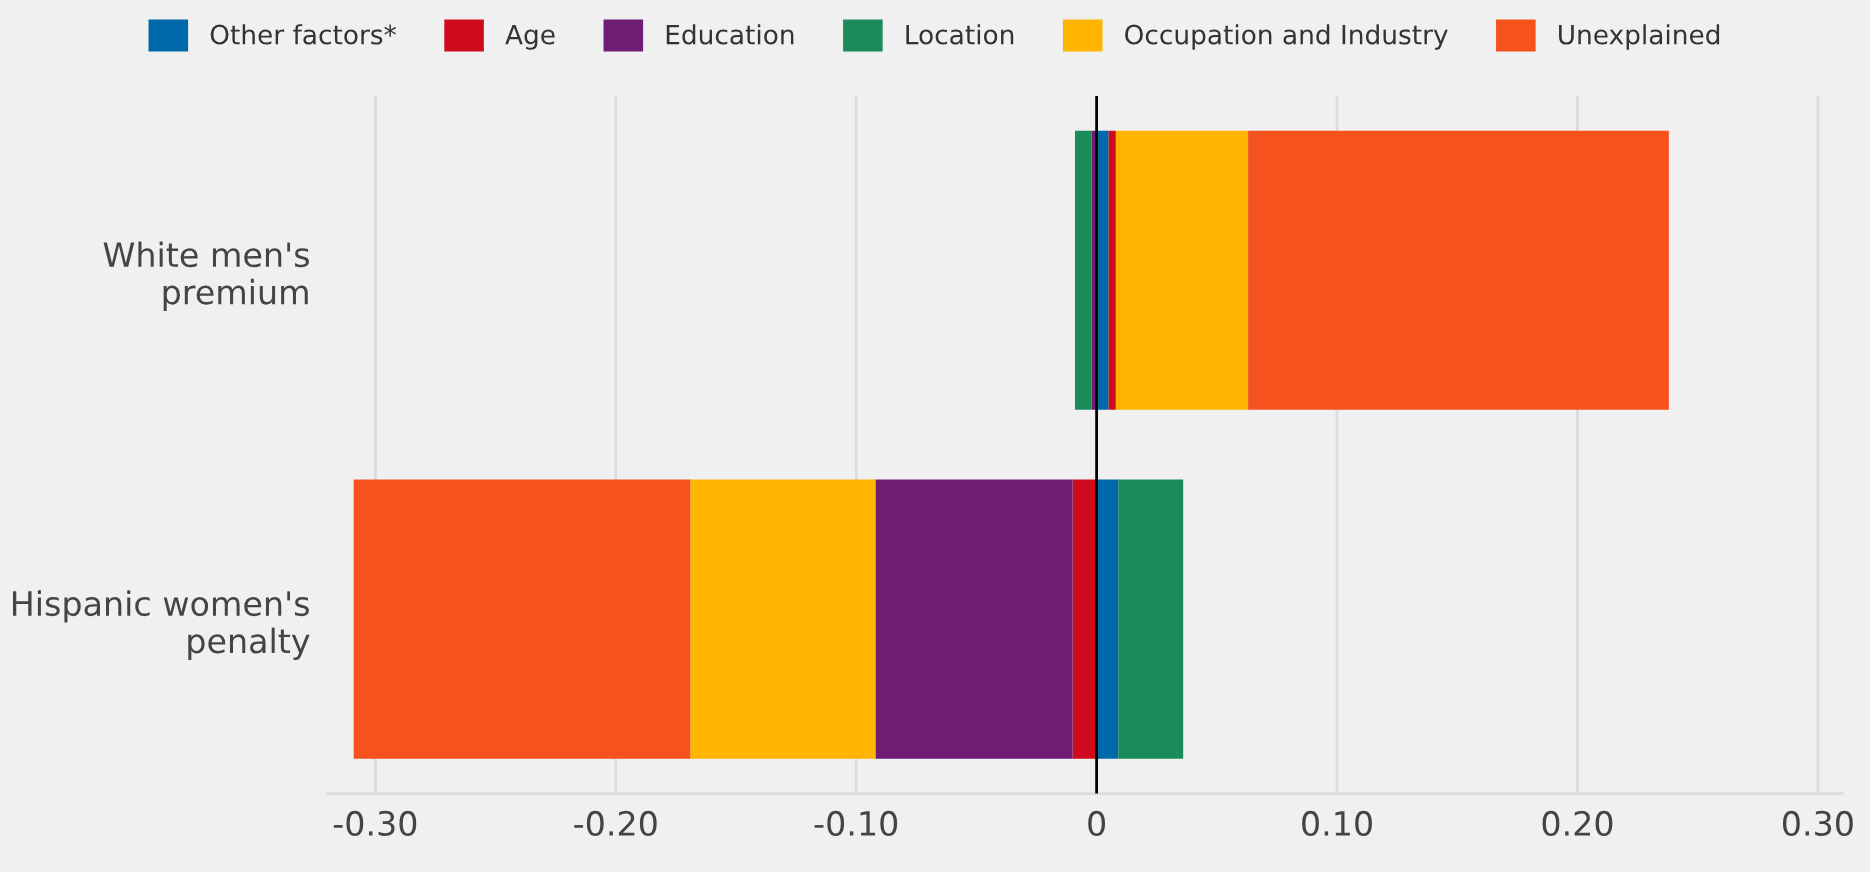 This screenshot has width=1870, height=872. Describe the element at coordinates (375, 823) in the screenshot. I see `x-tick-label: -0.30` at that location.